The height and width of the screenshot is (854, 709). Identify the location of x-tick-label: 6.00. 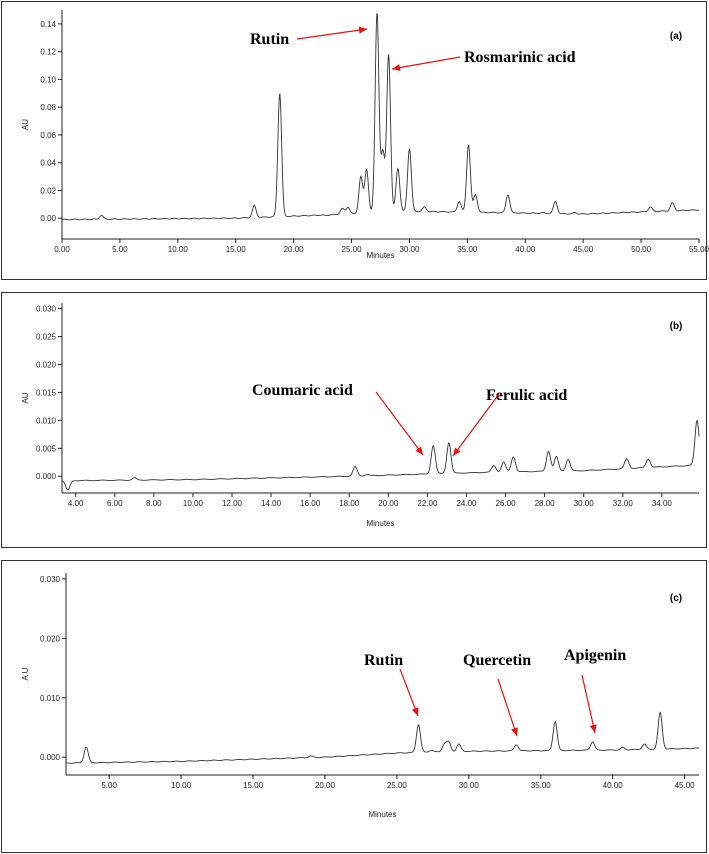
(115, 503).